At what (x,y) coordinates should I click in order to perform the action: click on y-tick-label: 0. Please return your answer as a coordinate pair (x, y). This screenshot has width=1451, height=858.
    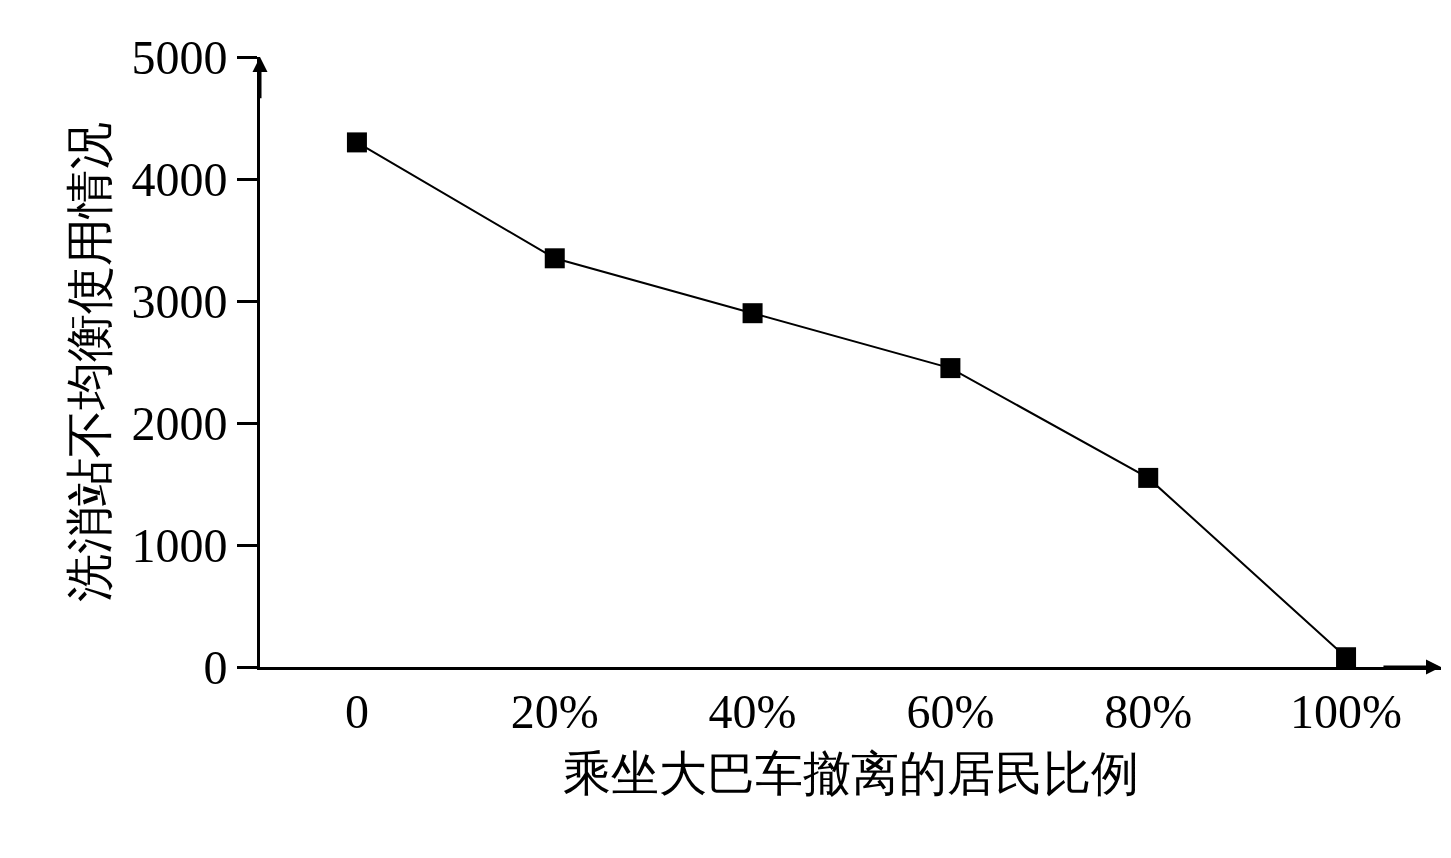
    Looking at the image, I should click on (215, 667).